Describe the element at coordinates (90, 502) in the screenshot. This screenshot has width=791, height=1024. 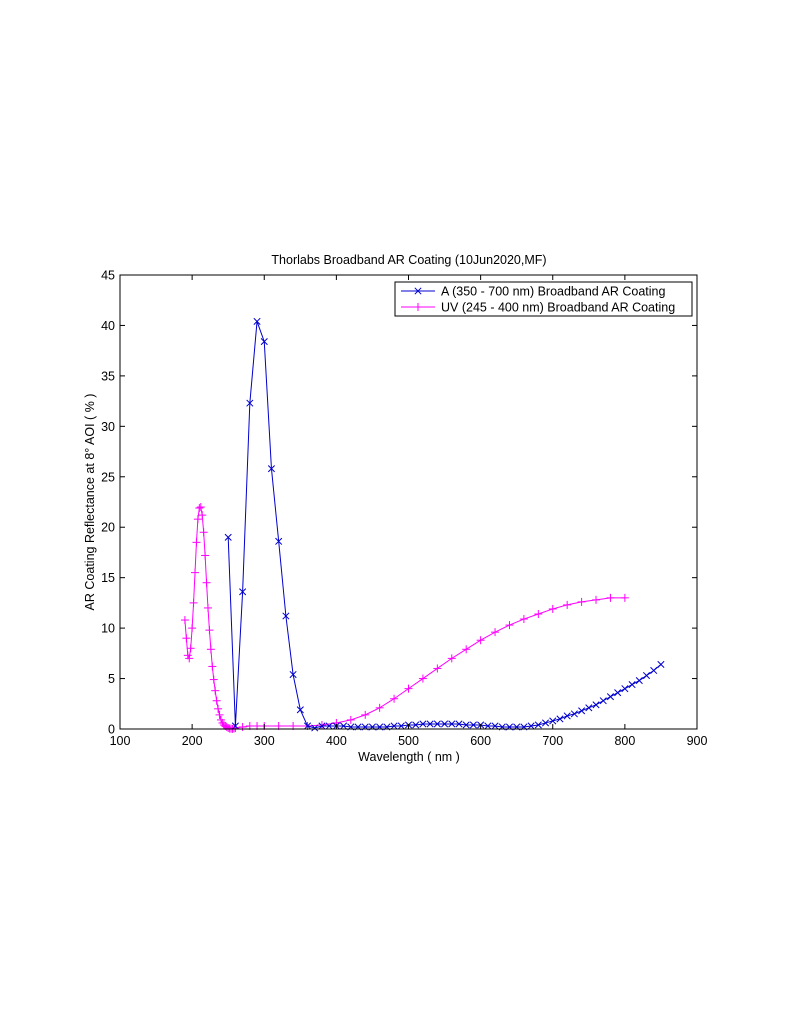
I see `y-axis-label: AR Coating Reflectance at 8° AOI ( % )` at that location.